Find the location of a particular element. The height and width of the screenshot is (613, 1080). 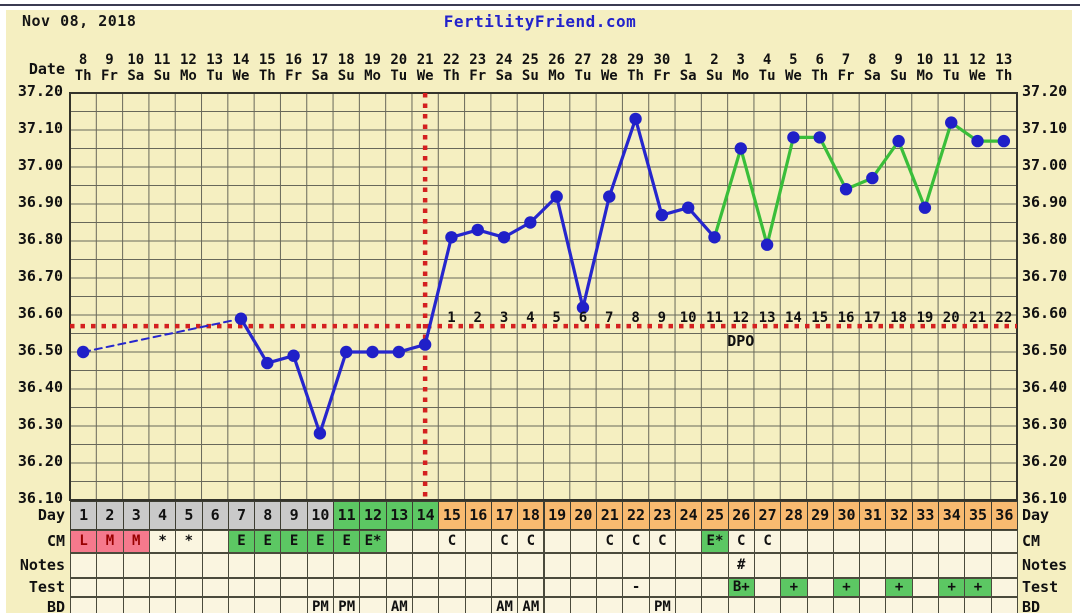

date-column-3: 10 Sa is located at coordinates (136, 68).